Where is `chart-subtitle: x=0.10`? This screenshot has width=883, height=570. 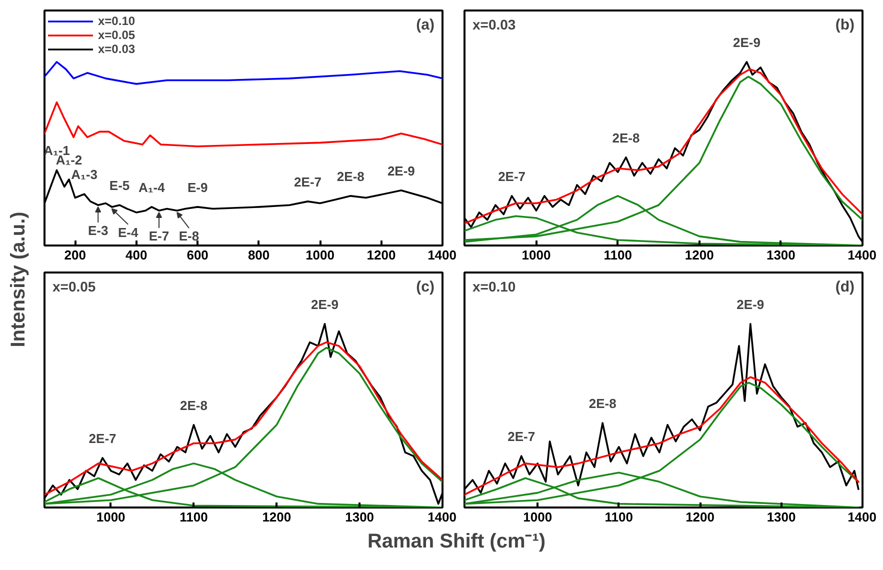 chart-subtitle: x=0.10 is located at coordinates (494, 286).